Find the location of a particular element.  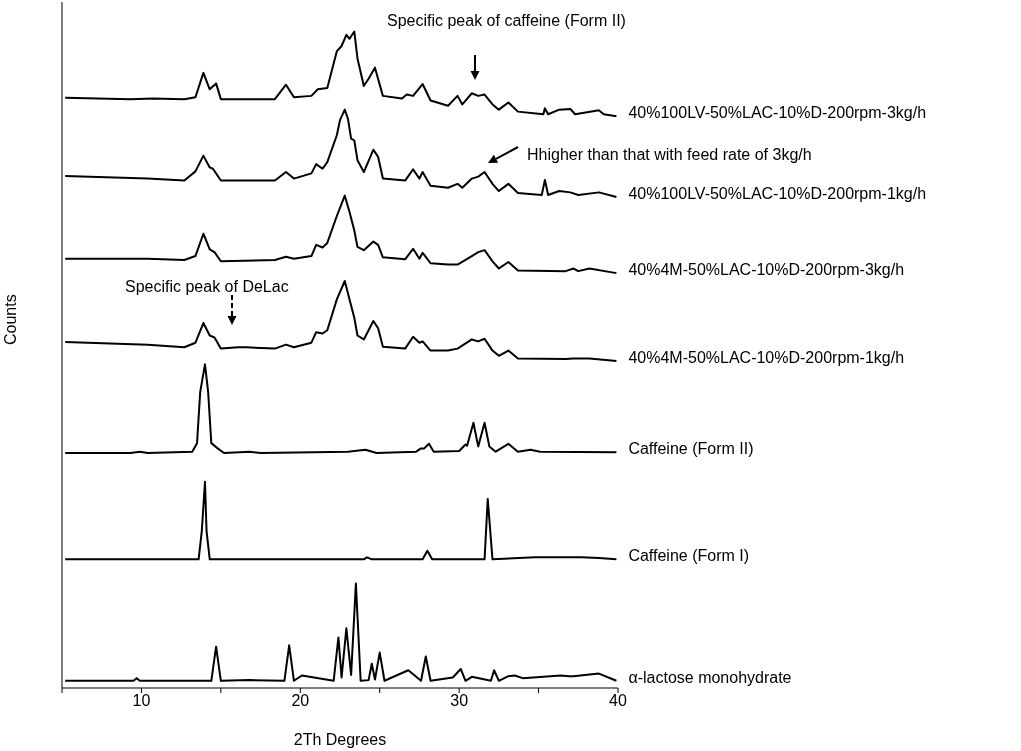

annotation: Hhigher than that with feed rate of 3kg/h is located at coordinates (669, 154).